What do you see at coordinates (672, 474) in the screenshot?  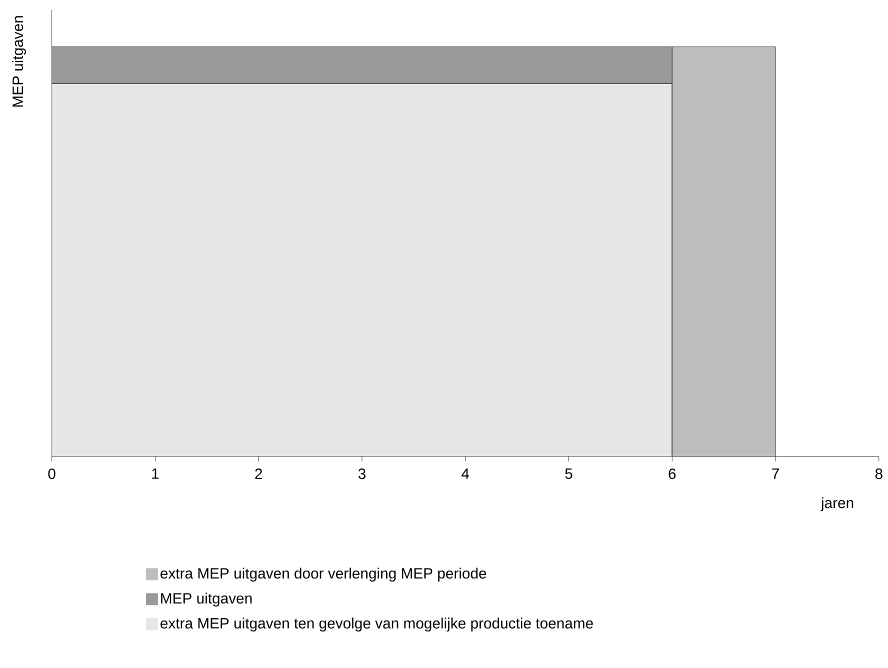 I see `x-tick-label: 6` at bounding box center [672, 474].